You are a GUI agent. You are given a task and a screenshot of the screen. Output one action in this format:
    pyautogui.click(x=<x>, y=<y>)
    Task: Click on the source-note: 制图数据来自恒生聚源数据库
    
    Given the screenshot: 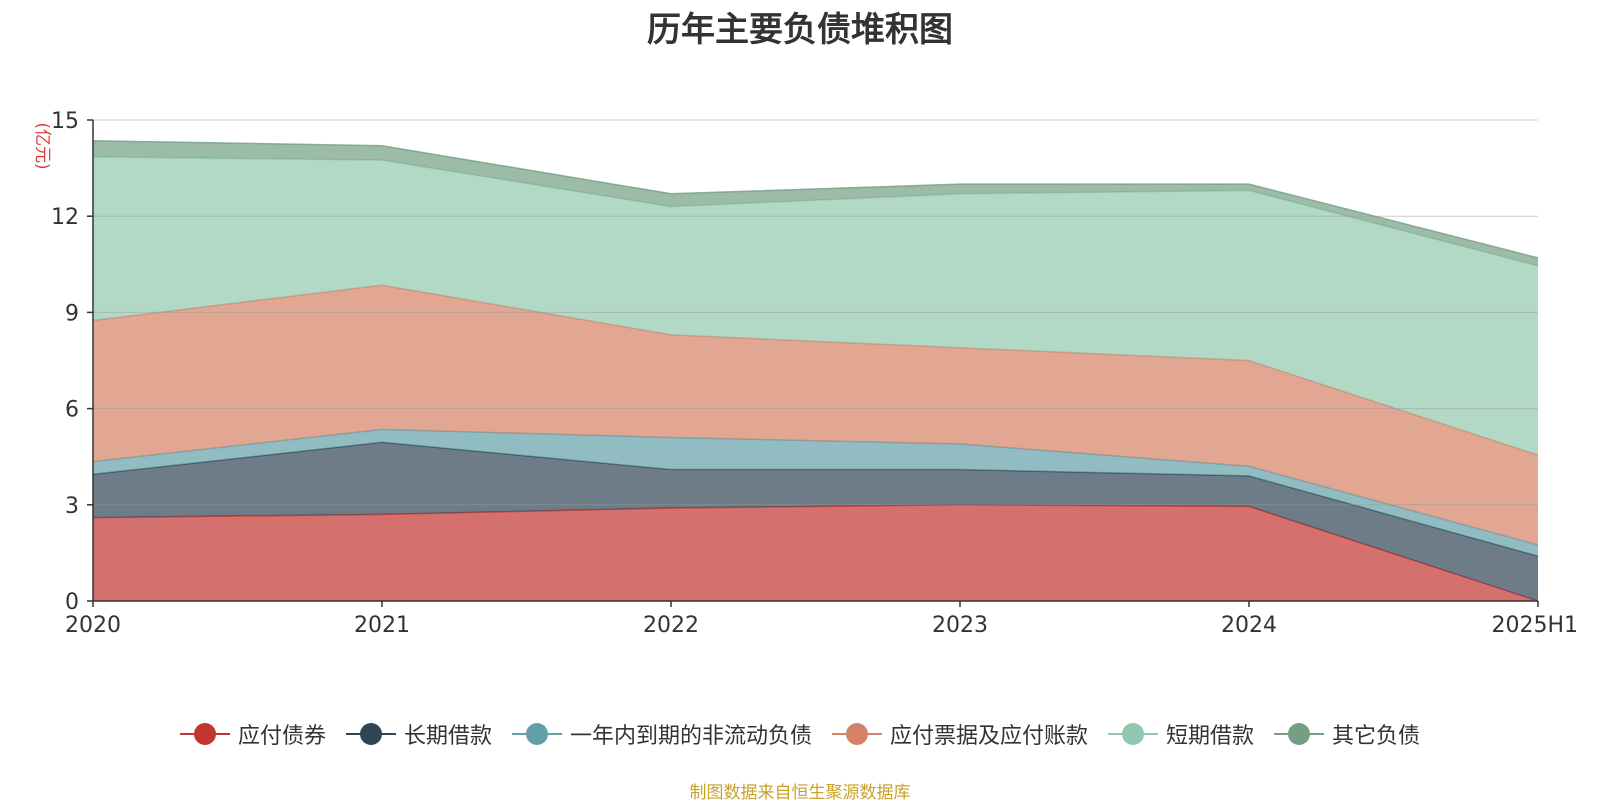 What is the action you would take?
    pyautogui.click(x=800, y=793)
    